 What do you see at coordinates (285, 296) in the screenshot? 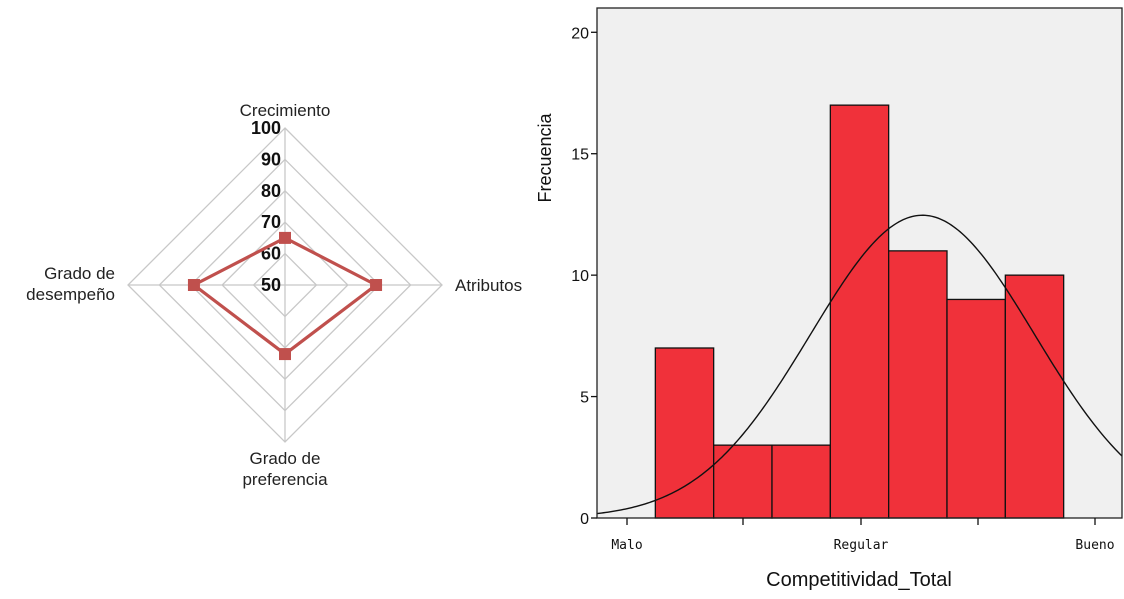
I see `radar-series` at bounding box center [285, 296].